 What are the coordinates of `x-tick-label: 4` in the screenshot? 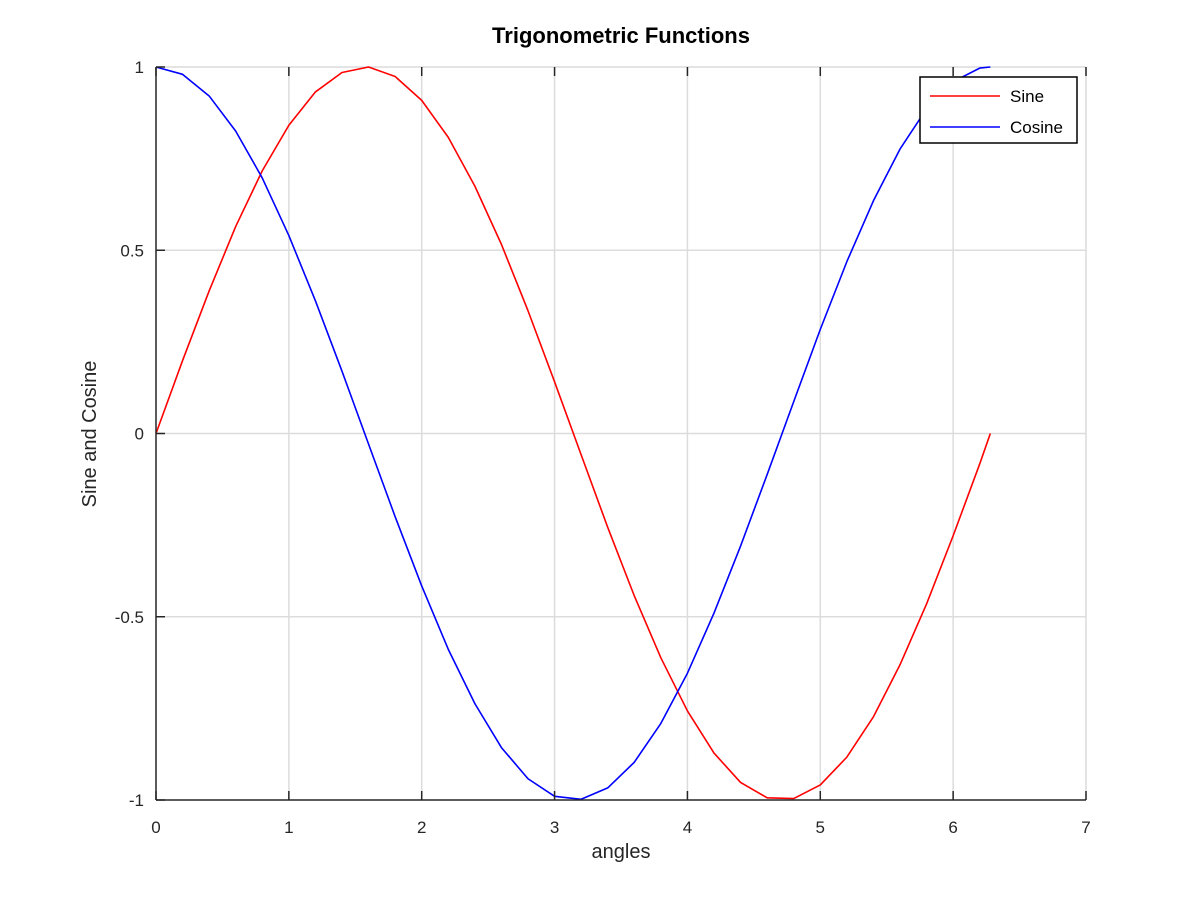 It's located at (687, 827).